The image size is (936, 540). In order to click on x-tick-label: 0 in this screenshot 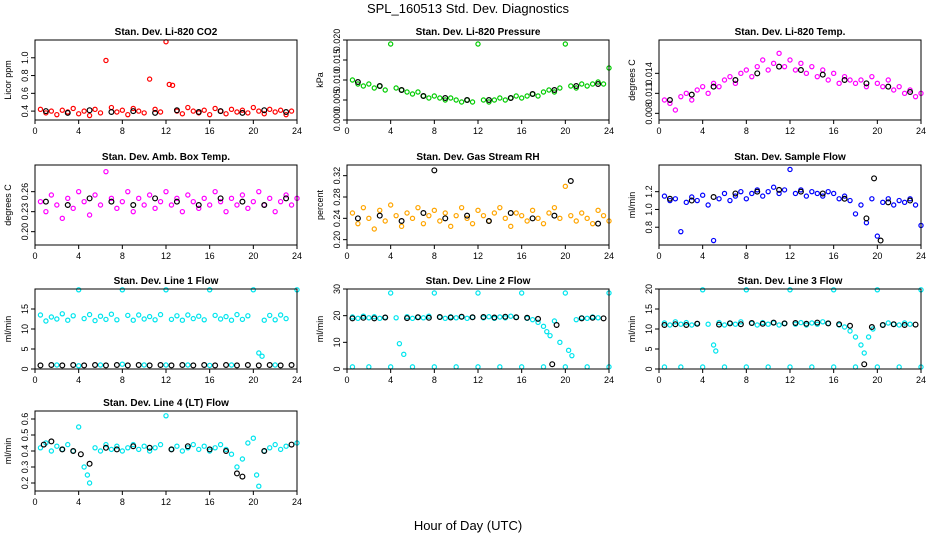, I will do `click(34, 380)`.